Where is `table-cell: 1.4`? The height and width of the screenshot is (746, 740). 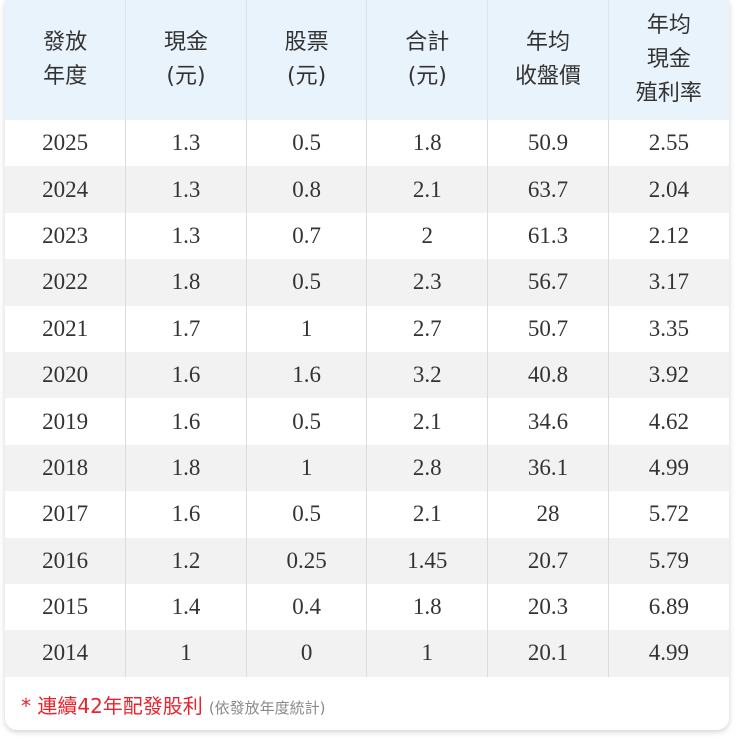 table-cell: 1.4 is located at coordinates (186, 607).